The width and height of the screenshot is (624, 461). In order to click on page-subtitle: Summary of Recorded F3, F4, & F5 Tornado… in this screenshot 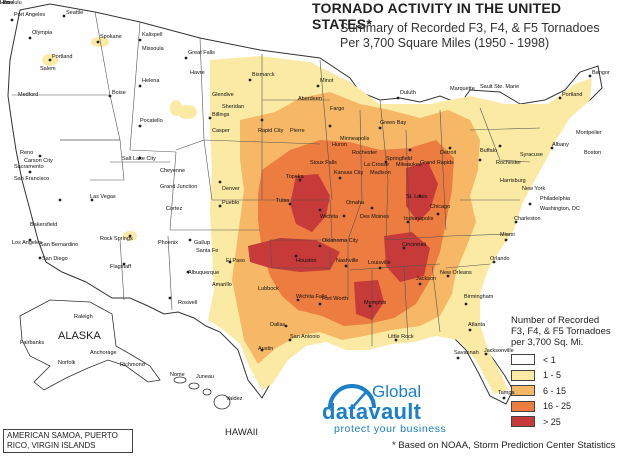, I will do `click(479, 36)`.